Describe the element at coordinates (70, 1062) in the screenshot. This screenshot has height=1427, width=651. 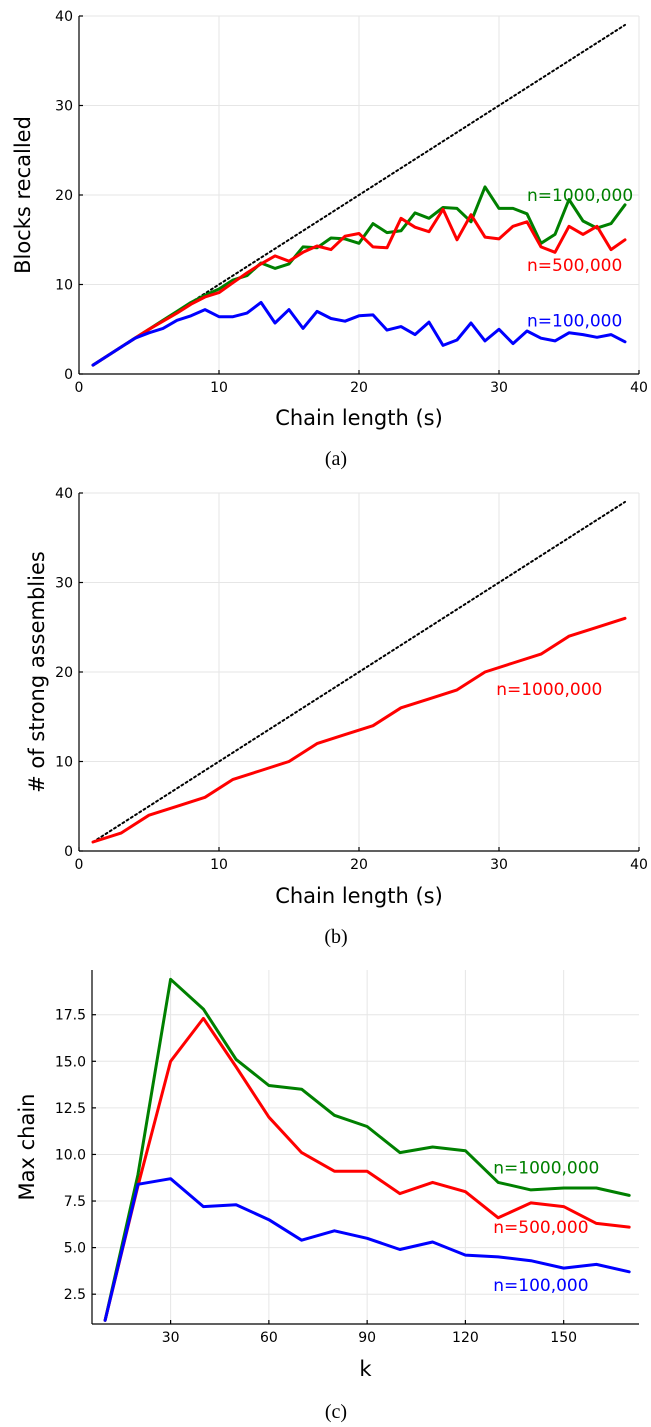
I see `y-tick-label: 15.0` at that location.